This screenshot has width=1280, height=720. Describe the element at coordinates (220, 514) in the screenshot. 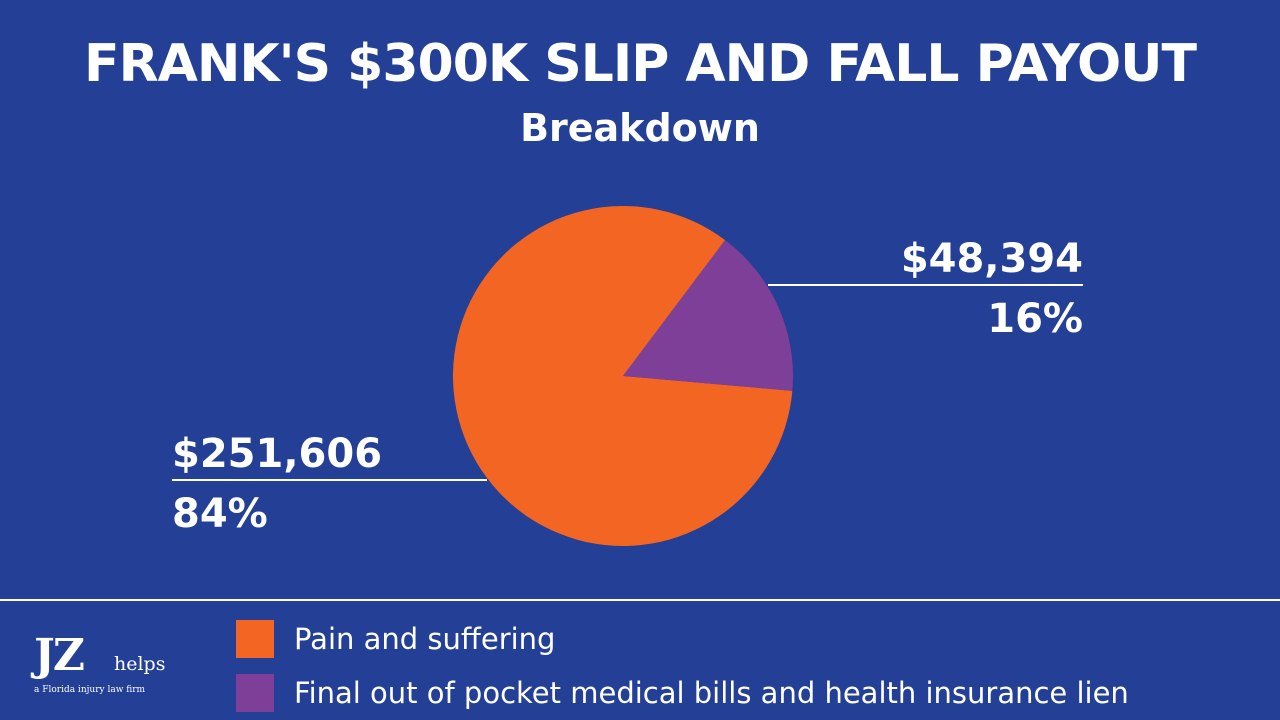

I see `data-label-percent-pain: 84%` at that location.